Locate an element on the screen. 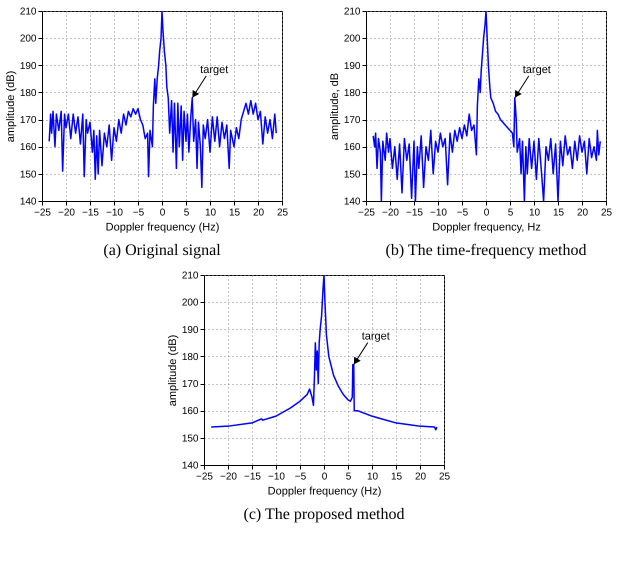  text: (b) The time-frequency method is located at coordinates (486, 250).